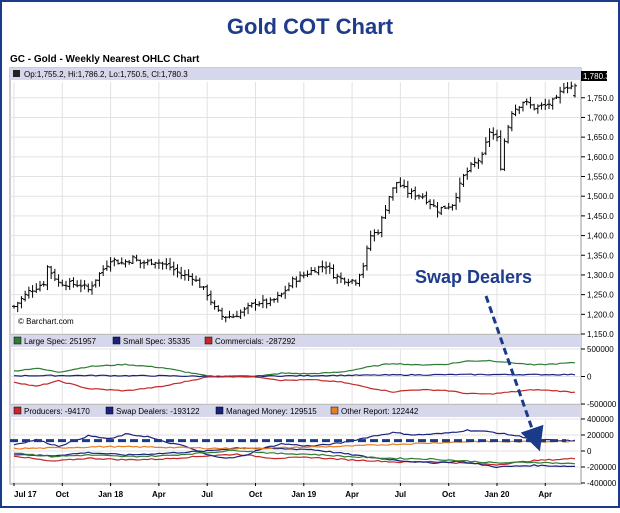 The width and height of the screenshot is (620, 513). I want to click on barchart-watermark: © Barchart.com, so click(46, 321).